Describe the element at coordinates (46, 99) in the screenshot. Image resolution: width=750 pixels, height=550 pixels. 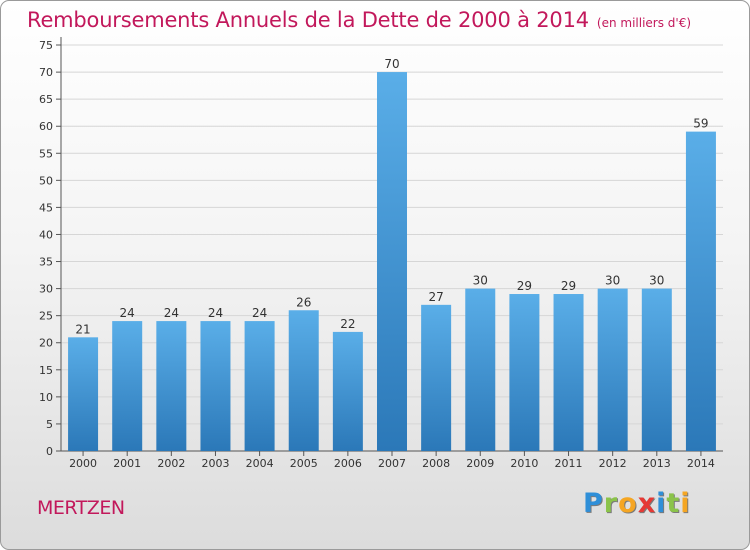
I see `y-tick-label: 65` at that location.